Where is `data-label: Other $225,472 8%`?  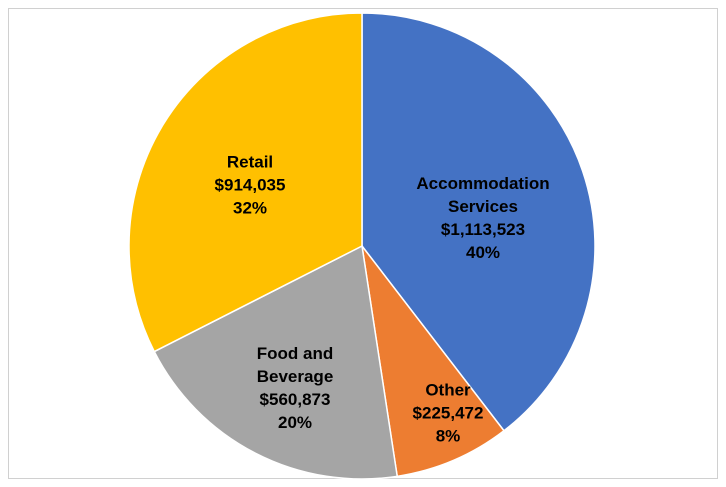
data-label: Other $225,472 8% is located at coordinates (448, 413).